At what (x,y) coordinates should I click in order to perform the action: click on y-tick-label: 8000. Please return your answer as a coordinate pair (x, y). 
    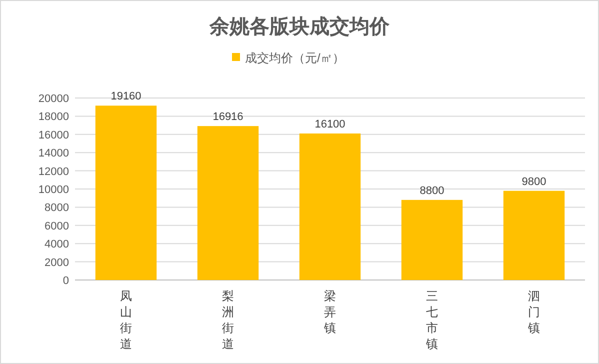
    Looking at the image, I should click on (56, 208).